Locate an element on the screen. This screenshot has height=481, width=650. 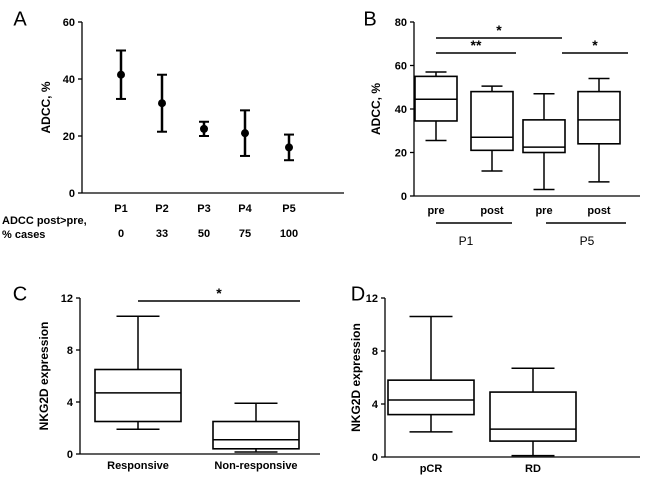
significance-label: ** is located at coordinates (476, 45).